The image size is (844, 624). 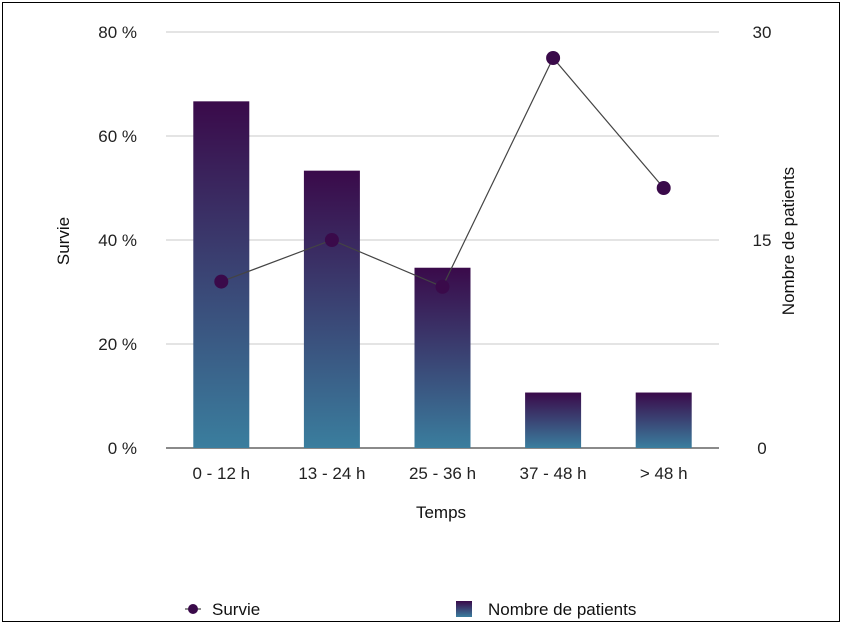 I want to click on legend: Survie Nombre de patients, so click(x=410, y=609).